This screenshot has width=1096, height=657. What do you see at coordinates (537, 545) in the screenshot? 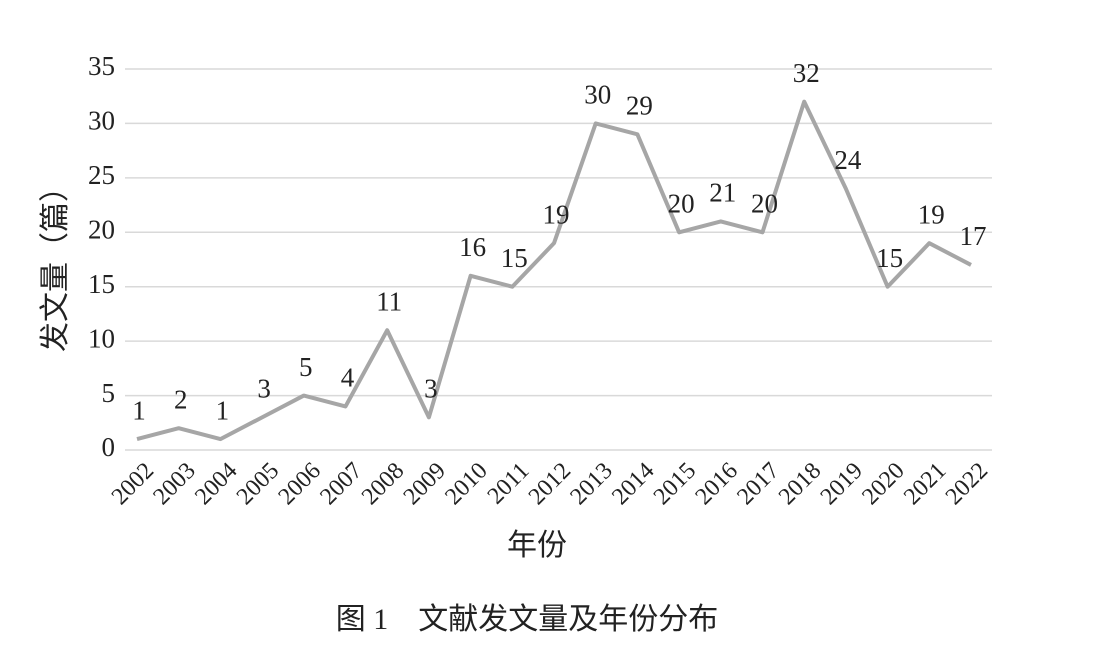
I see `x-axis-label: 年份` at bounding box center [537, 545].